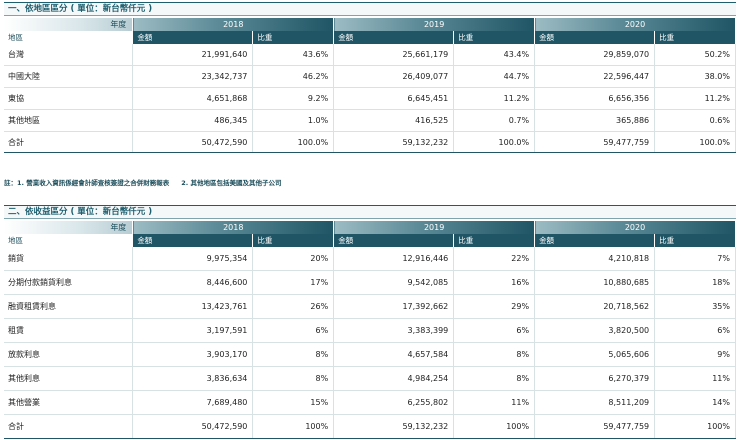 The image size is (740, 440). What do you see at coordinates (595, 55) in the screenshot?
I see `amount-cell: 29,859,070` at bounding box center [595, 55].